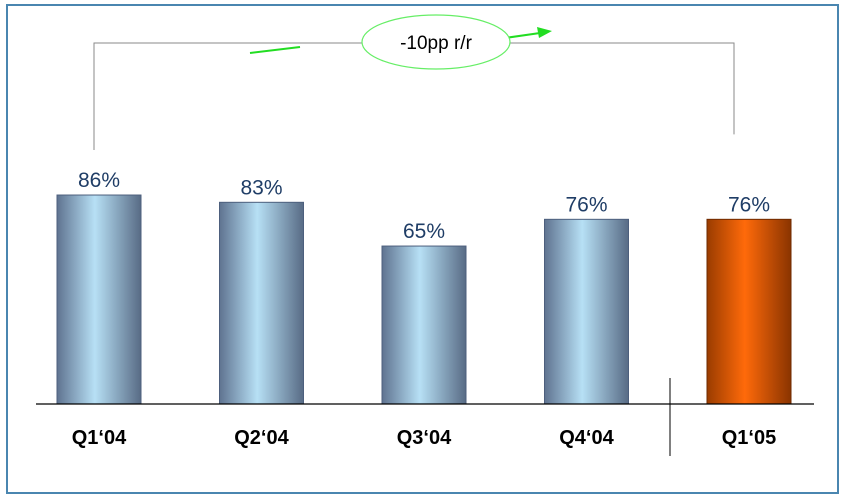  Describe the element at coordinates (99, 180) in the screenshot. I see `value-label-1: 86%` at that location.